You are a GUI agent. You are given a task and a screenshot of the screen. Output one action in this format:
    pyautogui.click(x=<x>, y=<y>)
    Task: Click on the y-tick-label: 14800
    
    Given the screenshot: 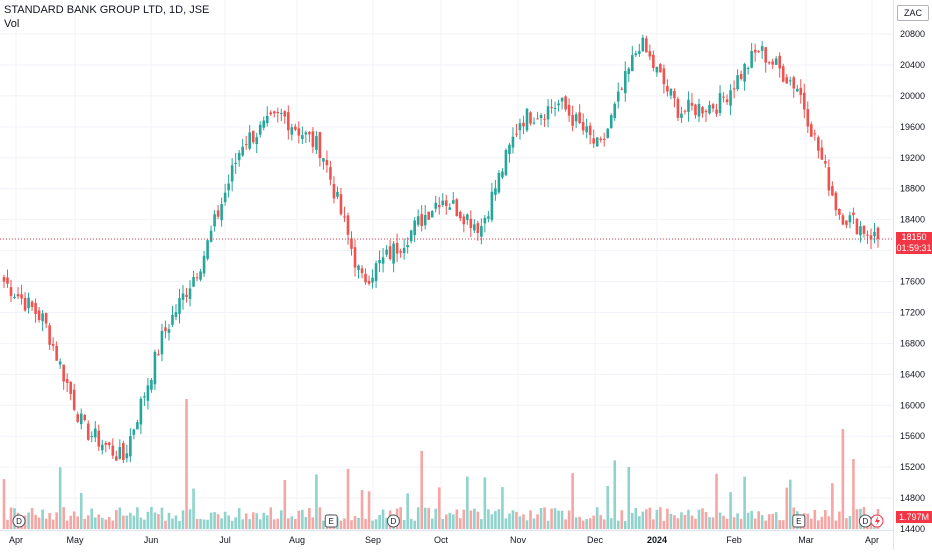 What is the action you would take?
    pyautogui.click(x=912, y=498)
    